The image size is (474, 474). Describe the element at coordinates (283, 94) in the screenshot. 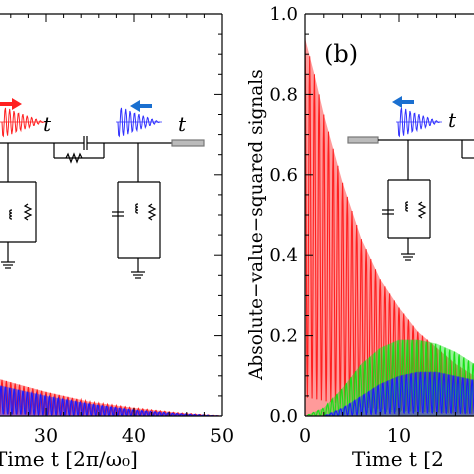

I see `y-tick-label: 0.8` at that location.